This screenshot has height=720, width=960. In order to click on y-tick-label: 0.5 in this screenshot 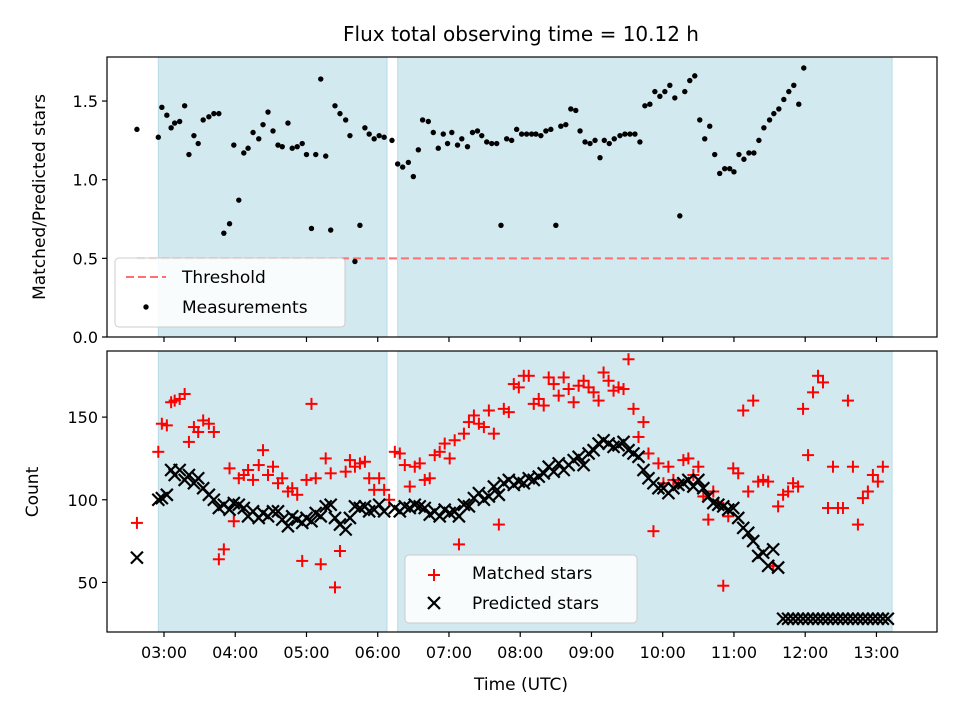, I will do `click(85, 258)`.